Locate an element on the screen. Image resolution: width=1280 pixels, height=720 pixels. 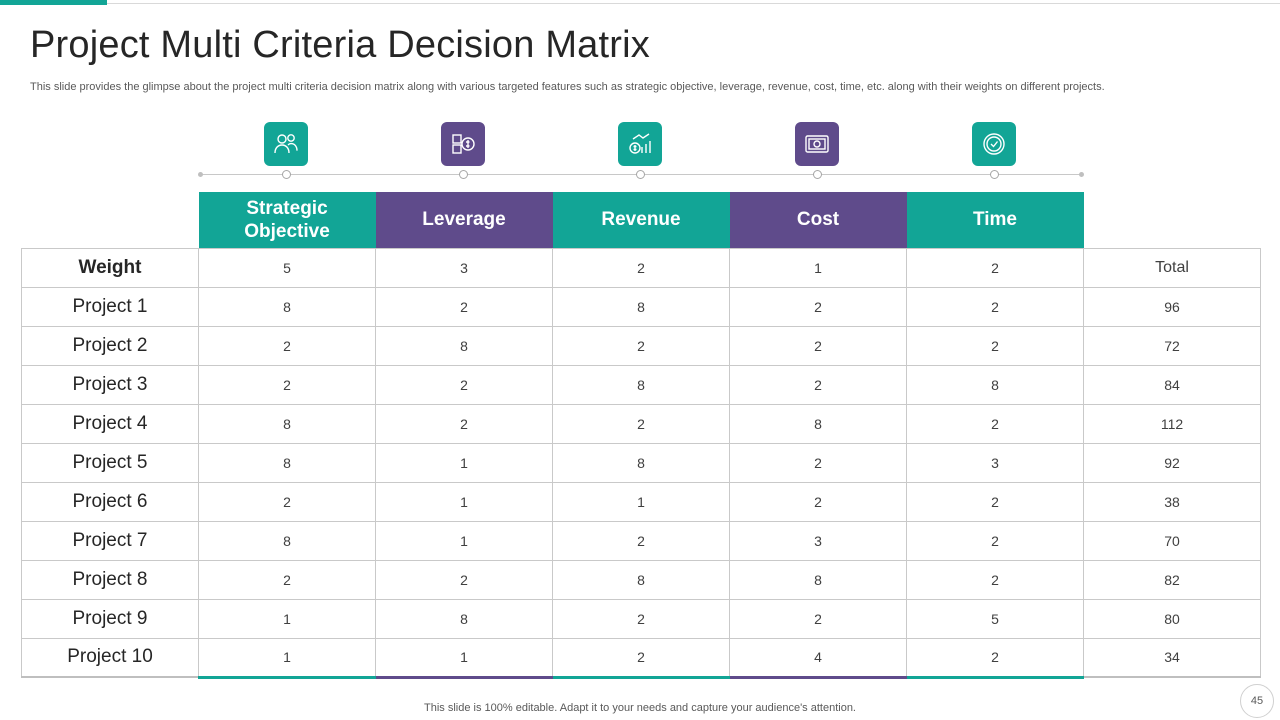
cell-value: 5 is located at coordinates (995, 618).